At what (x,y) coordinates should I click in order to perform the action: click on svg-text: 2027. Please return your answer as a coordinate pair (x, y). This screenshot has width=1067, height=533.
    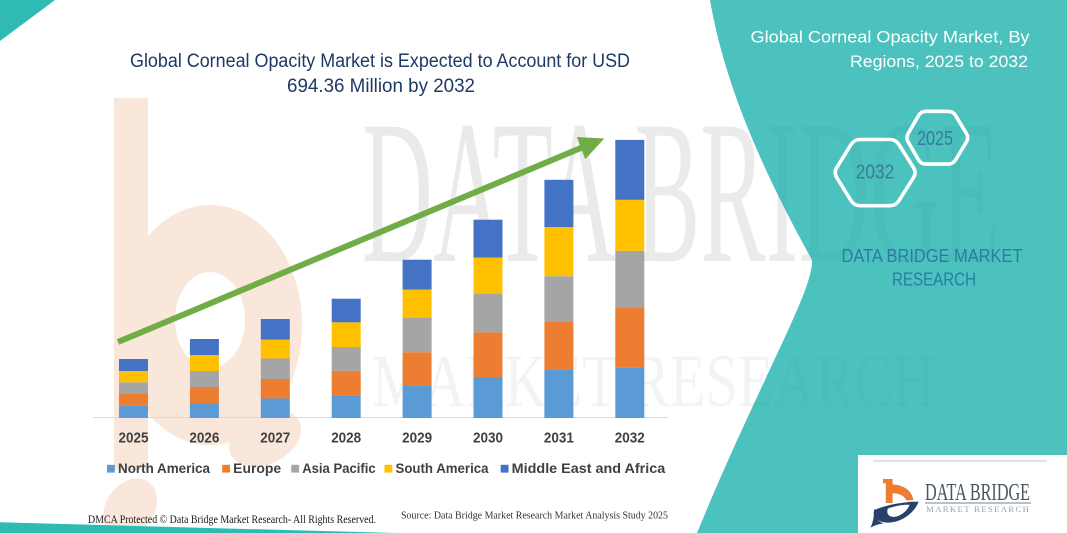
    Looking at the image, I should click on (275, 439).